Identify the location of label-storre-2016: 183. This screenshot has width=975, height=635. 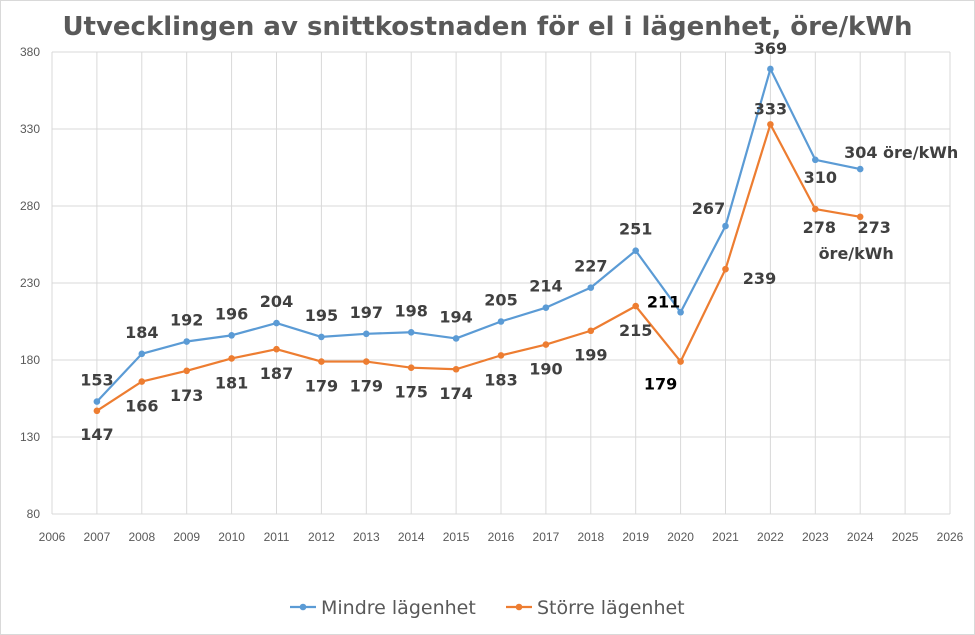
(500, 379).